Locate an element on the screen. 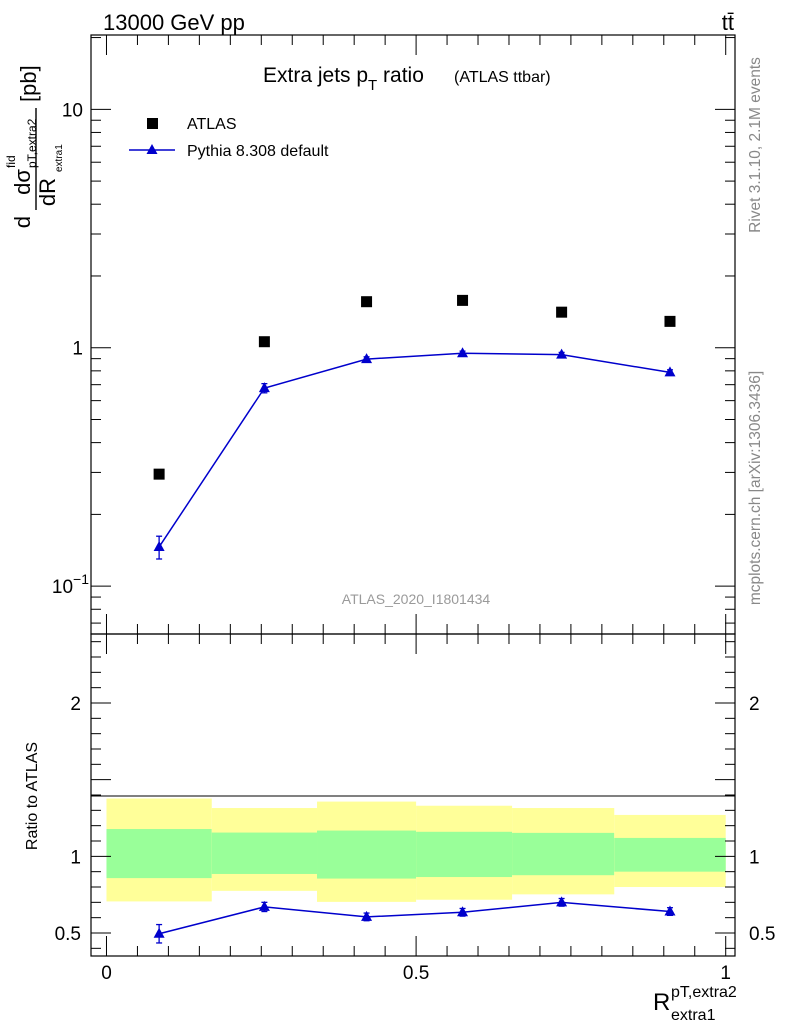  x-tick-label: 0.5 is located at coordinates (416, 973).